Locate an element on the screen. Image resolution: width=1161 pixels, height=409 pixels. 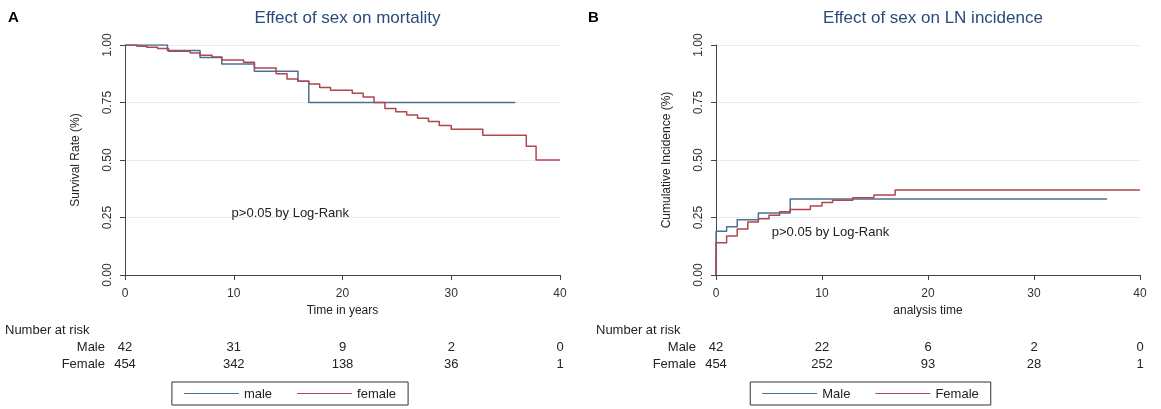
text: 28 is located at coordinates (1034, 363).